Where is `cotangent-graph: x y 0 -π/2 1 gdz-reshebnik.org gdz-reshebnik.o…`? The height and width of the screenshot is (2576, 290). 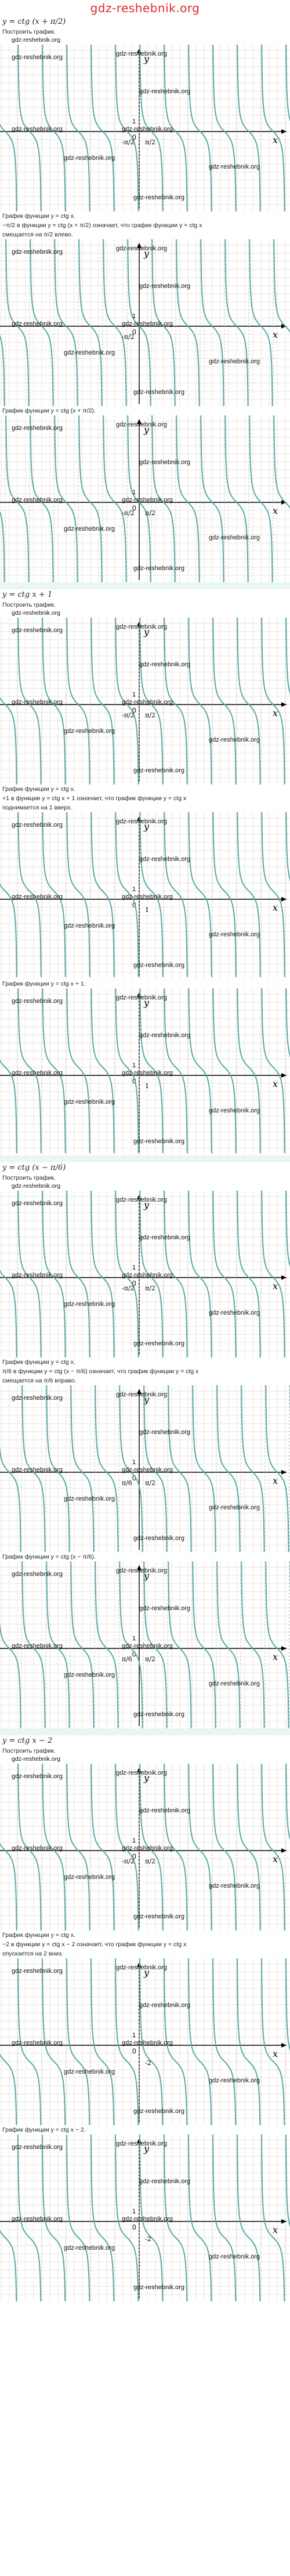 cotangent-graph: x y 0 -π/2 1 gdz-reshebnik.org gdz-reshebnik.o… is located at coordinates (145, 323).